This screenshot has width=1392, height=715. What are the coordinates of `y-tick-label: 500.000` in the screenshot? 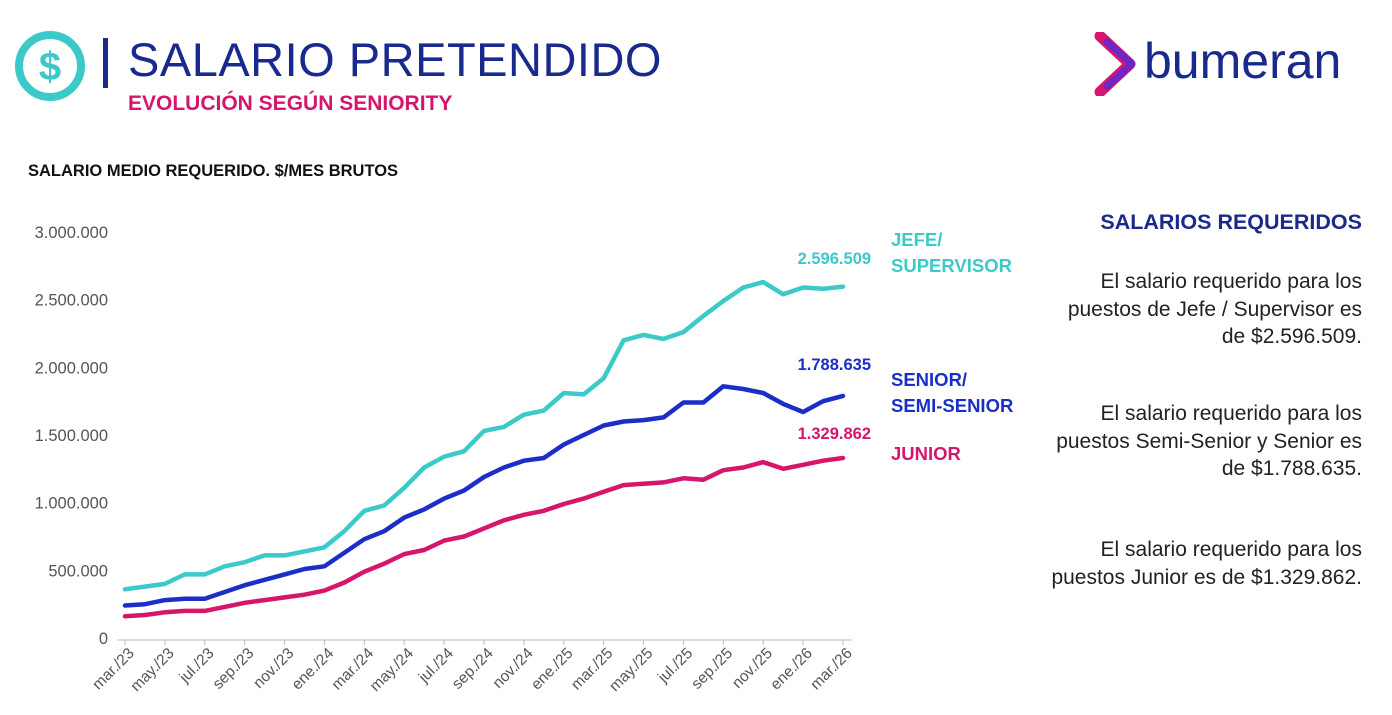 It's located at (78, 571).